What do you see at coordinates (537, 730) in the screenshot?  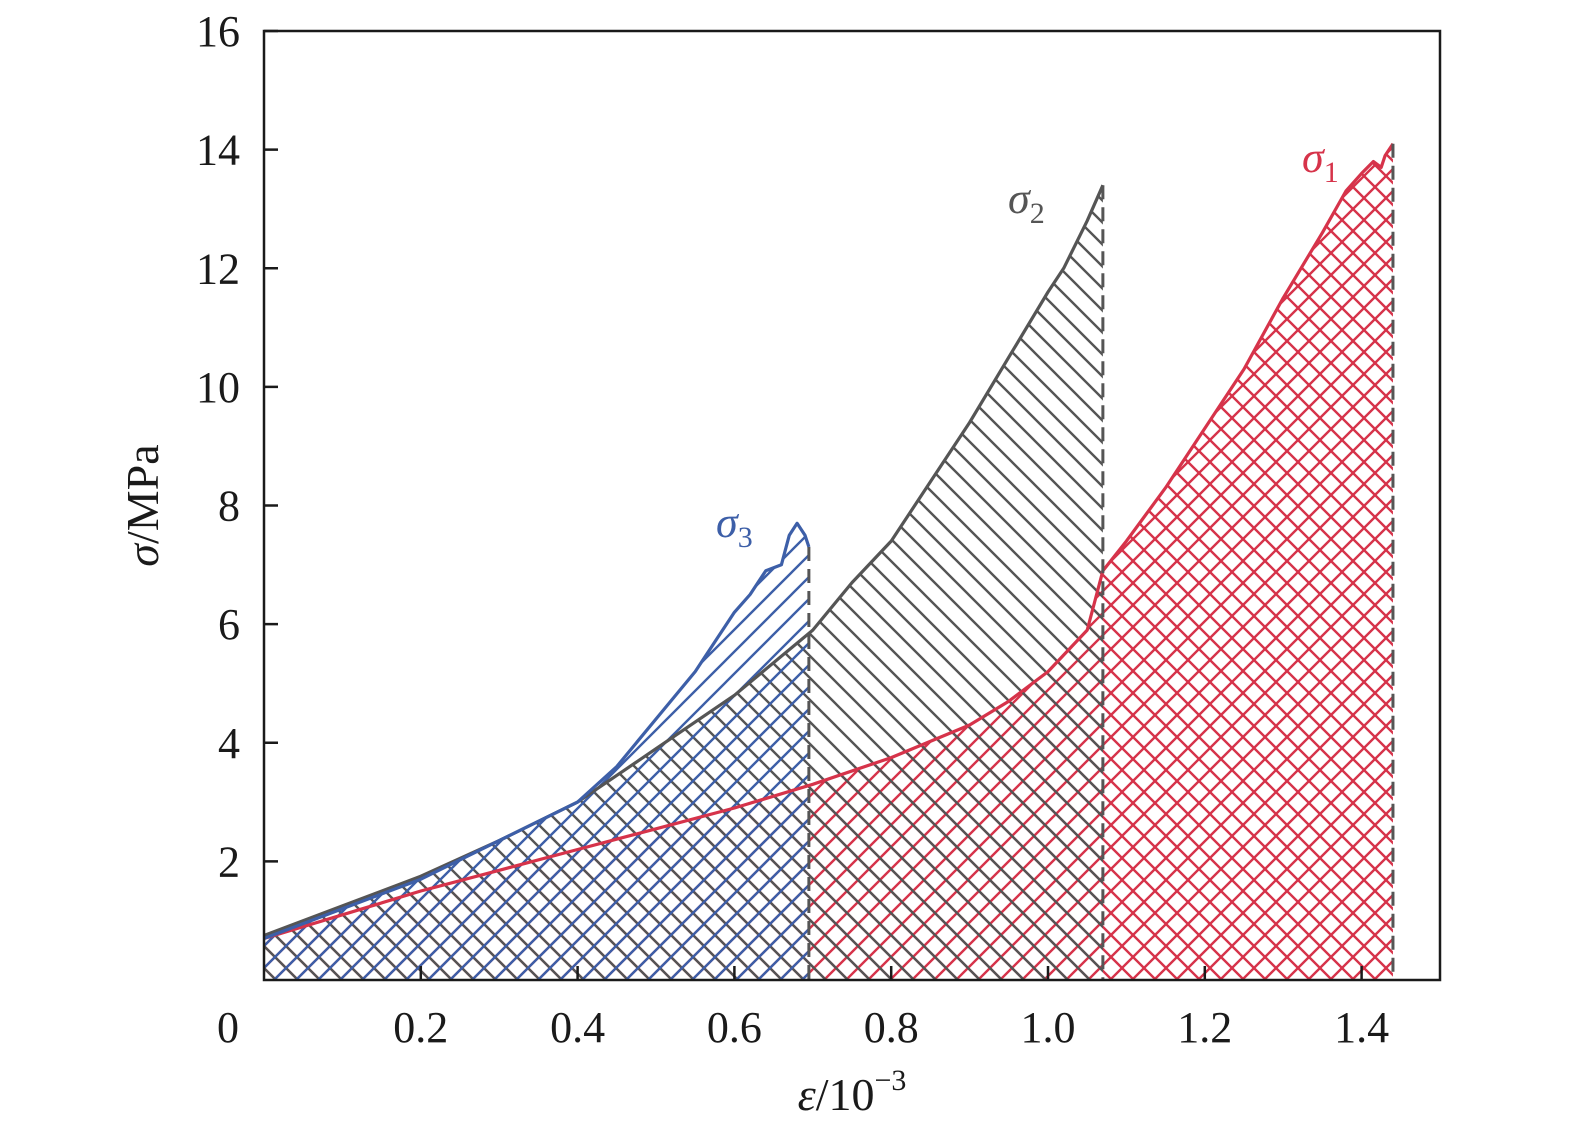 I see `line-σ3` at bounding box center [537, 730].